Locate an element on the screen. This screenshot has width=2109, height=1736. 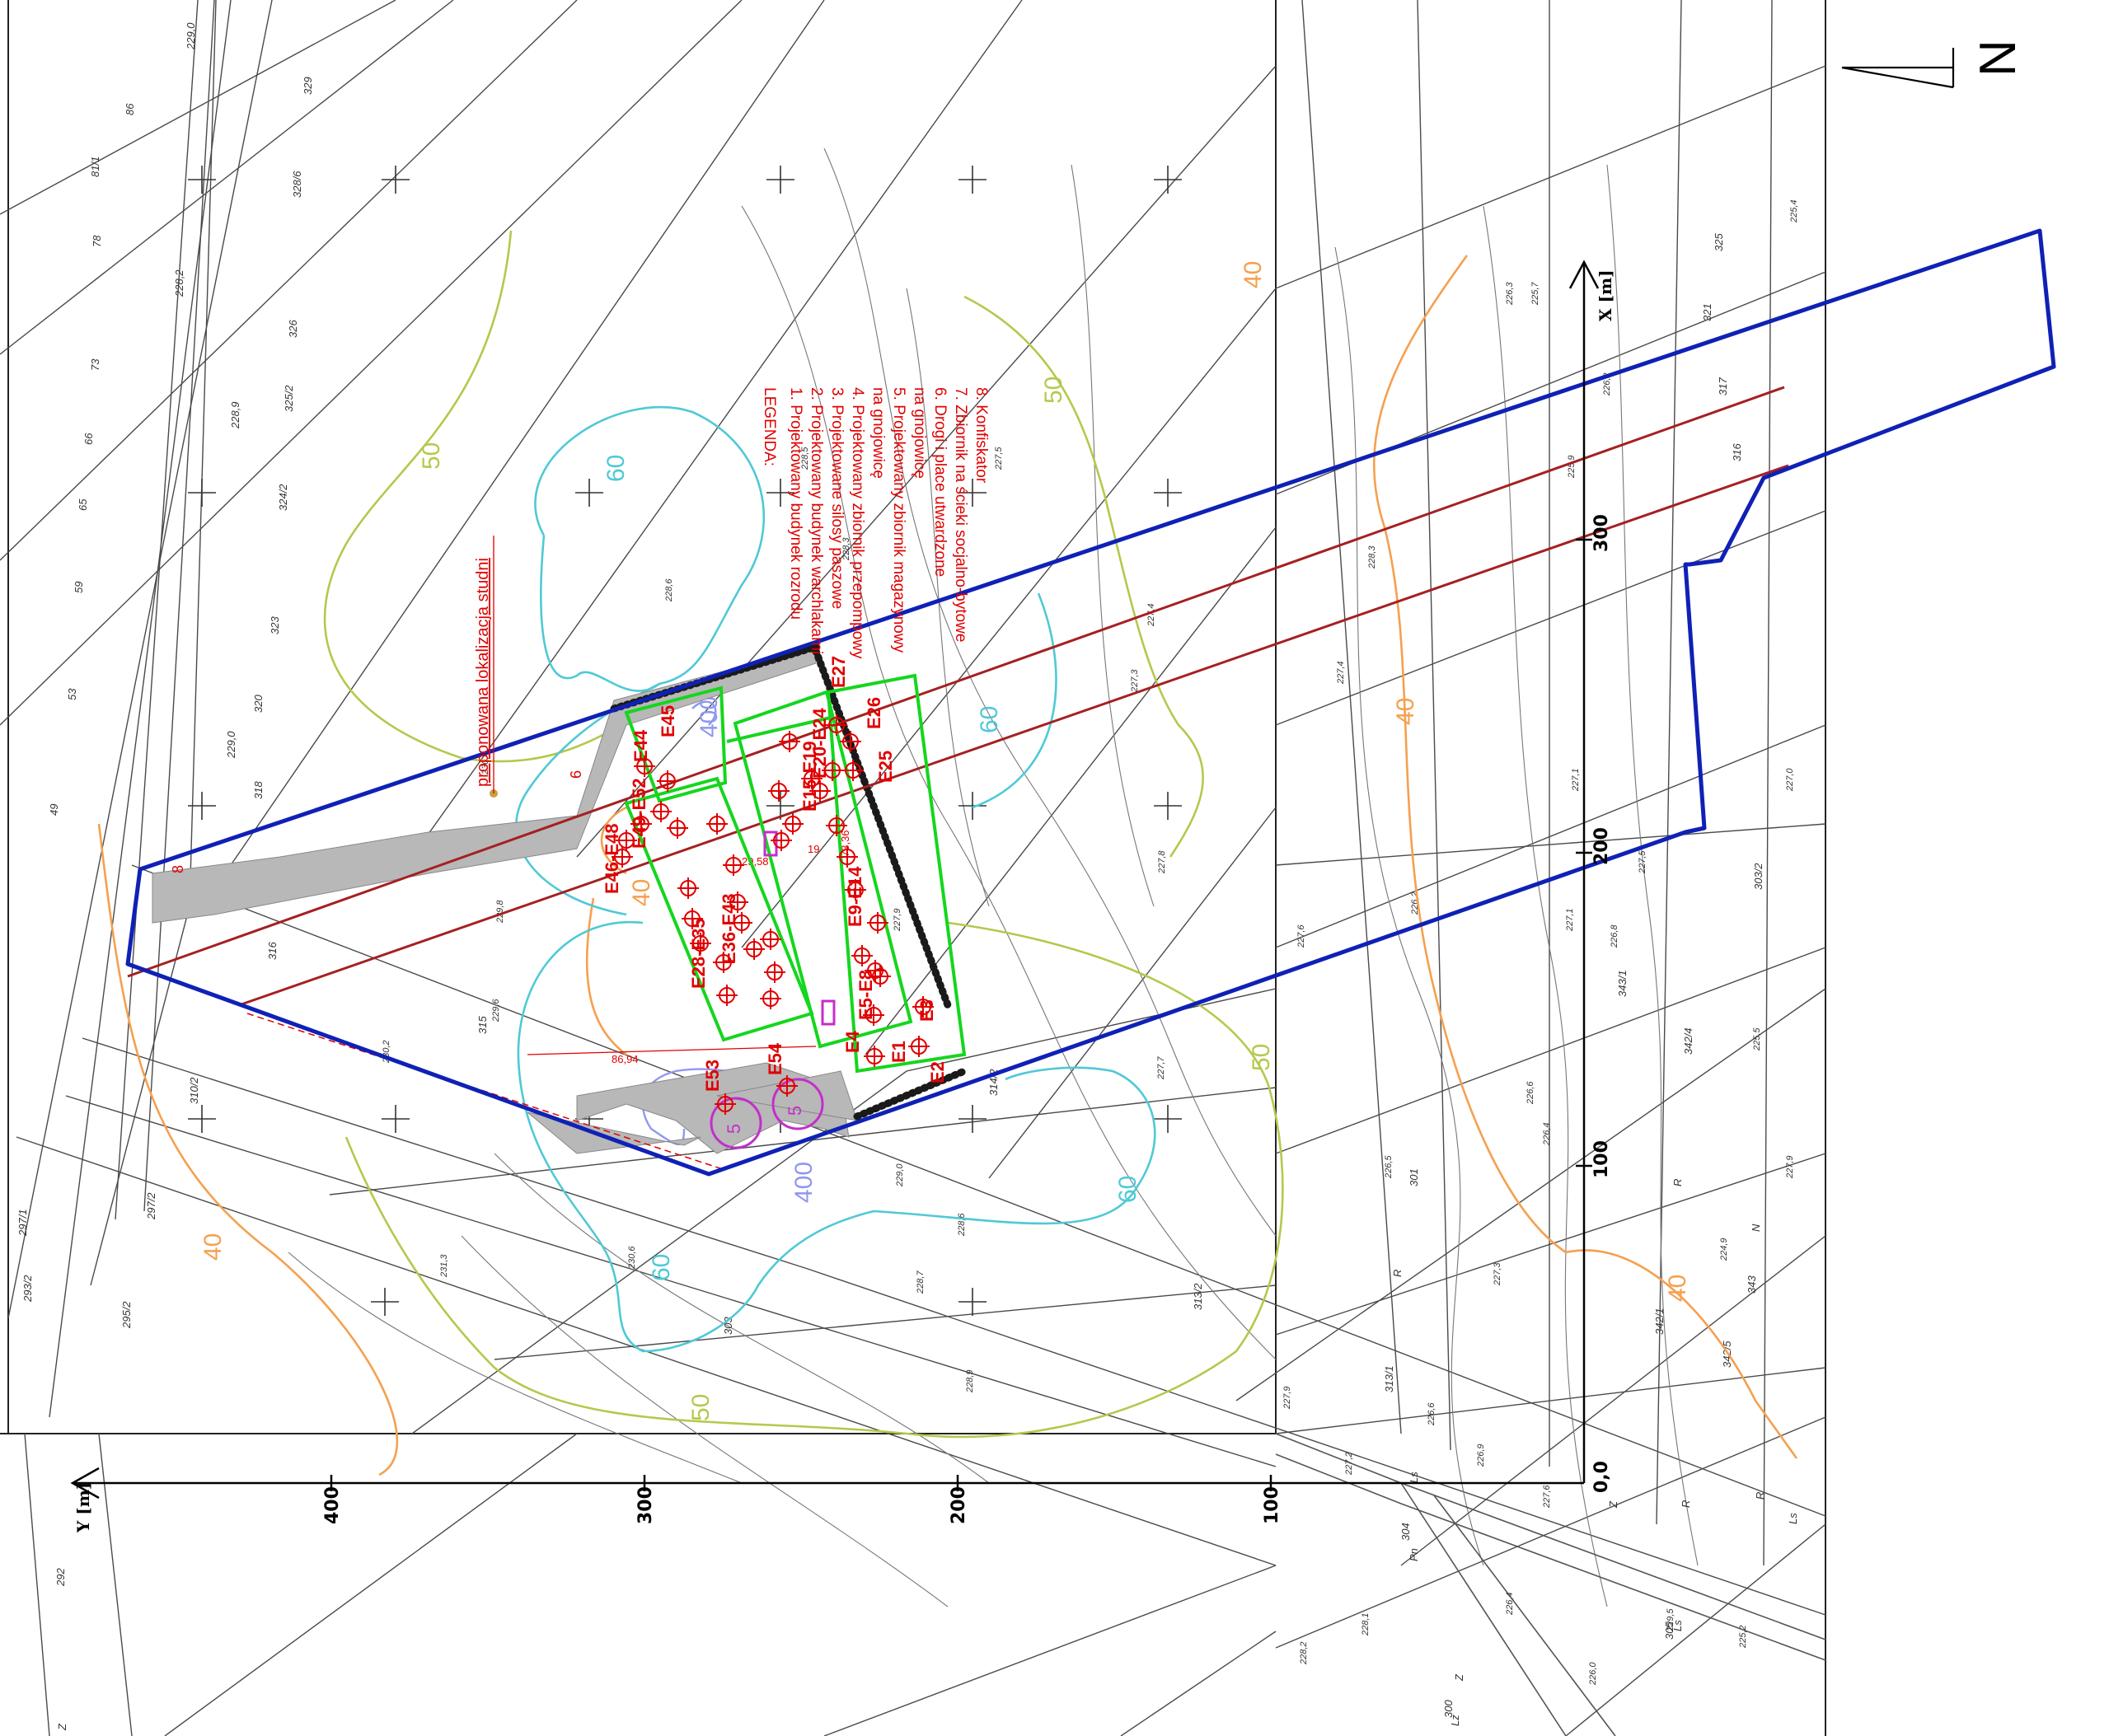
parcel-label: 305 is located at coordinates (1669, 1630).